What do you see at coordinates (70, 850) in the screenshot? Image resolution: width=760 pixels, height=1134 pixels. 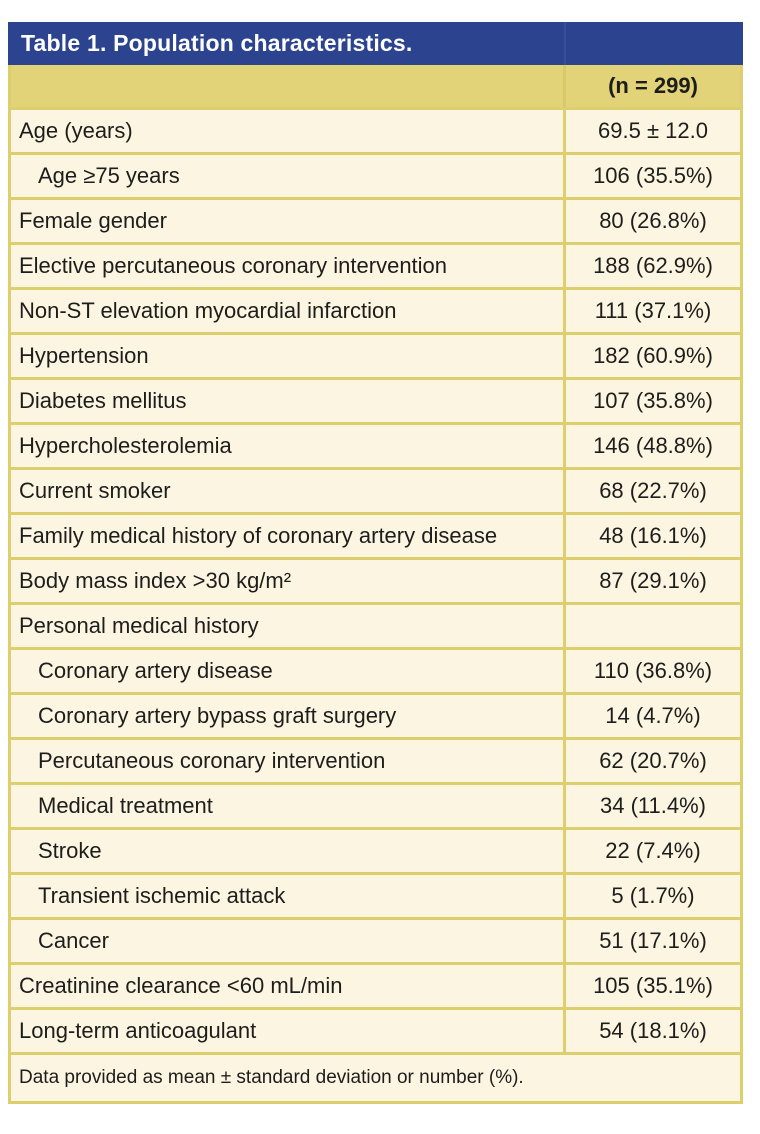 I see `row-label: Stroke` at bounding box center [70, 850].